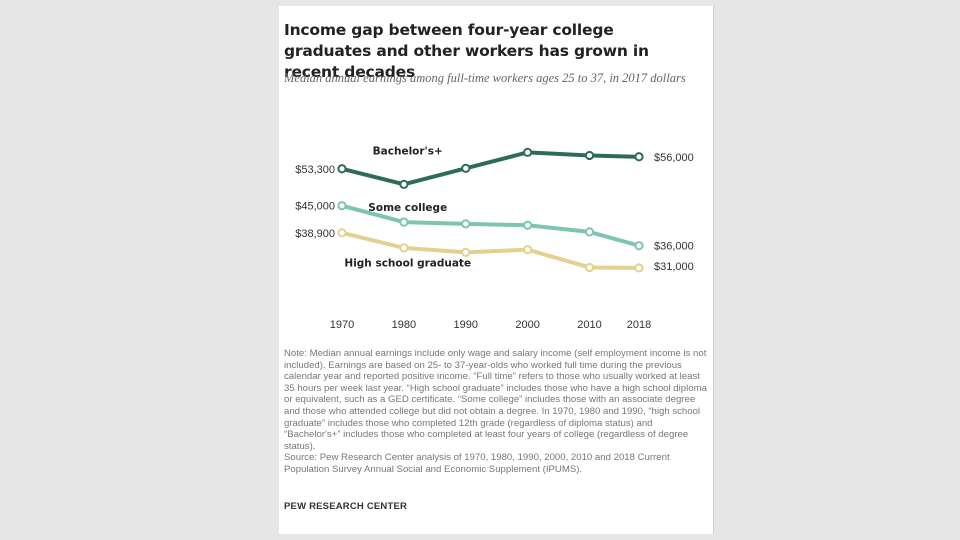  I want to click on high-school-graduate-start-label: $38,900, so click(315, 234).